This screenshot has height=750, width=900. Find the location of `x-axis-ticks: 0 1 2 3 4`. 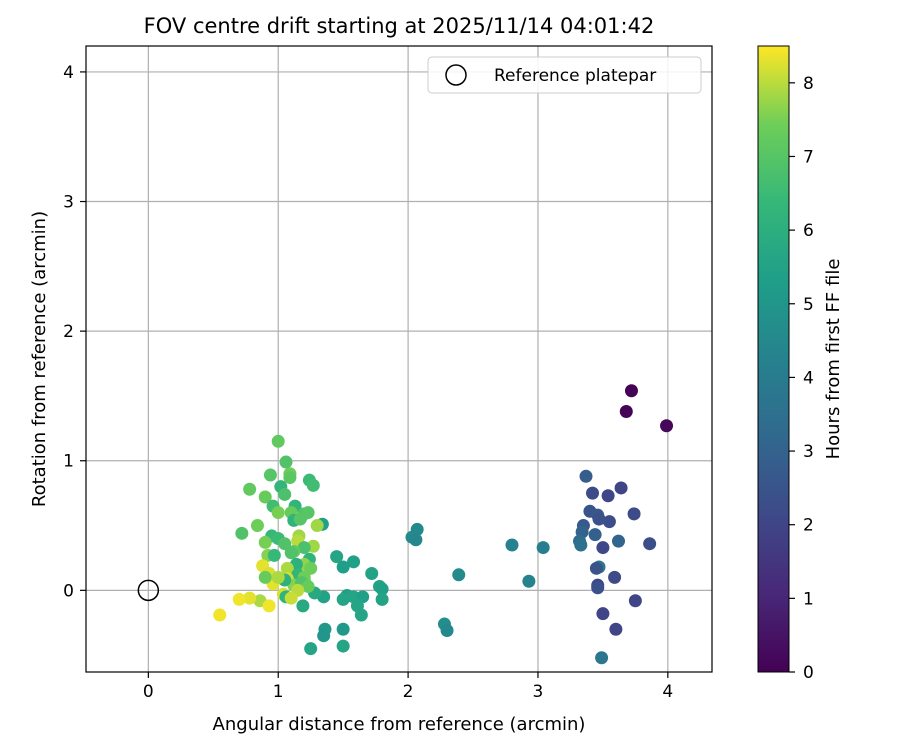

x-axis-ticks: 0 1 2 3 4 is located at coordinates (408, 687).